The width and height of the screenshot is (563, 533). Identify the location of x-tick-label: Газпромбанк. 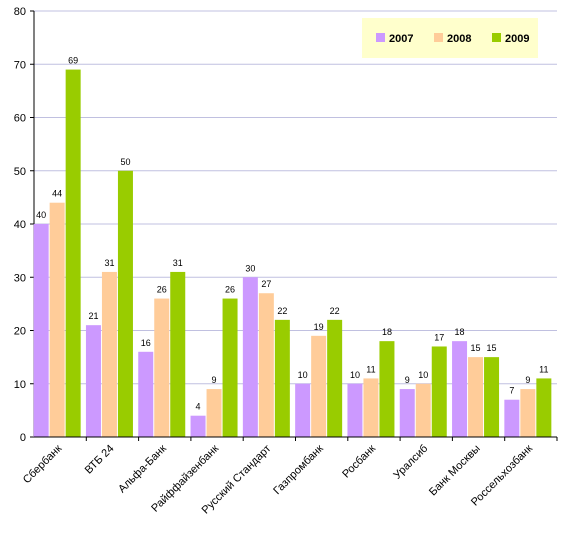
(298, 470).